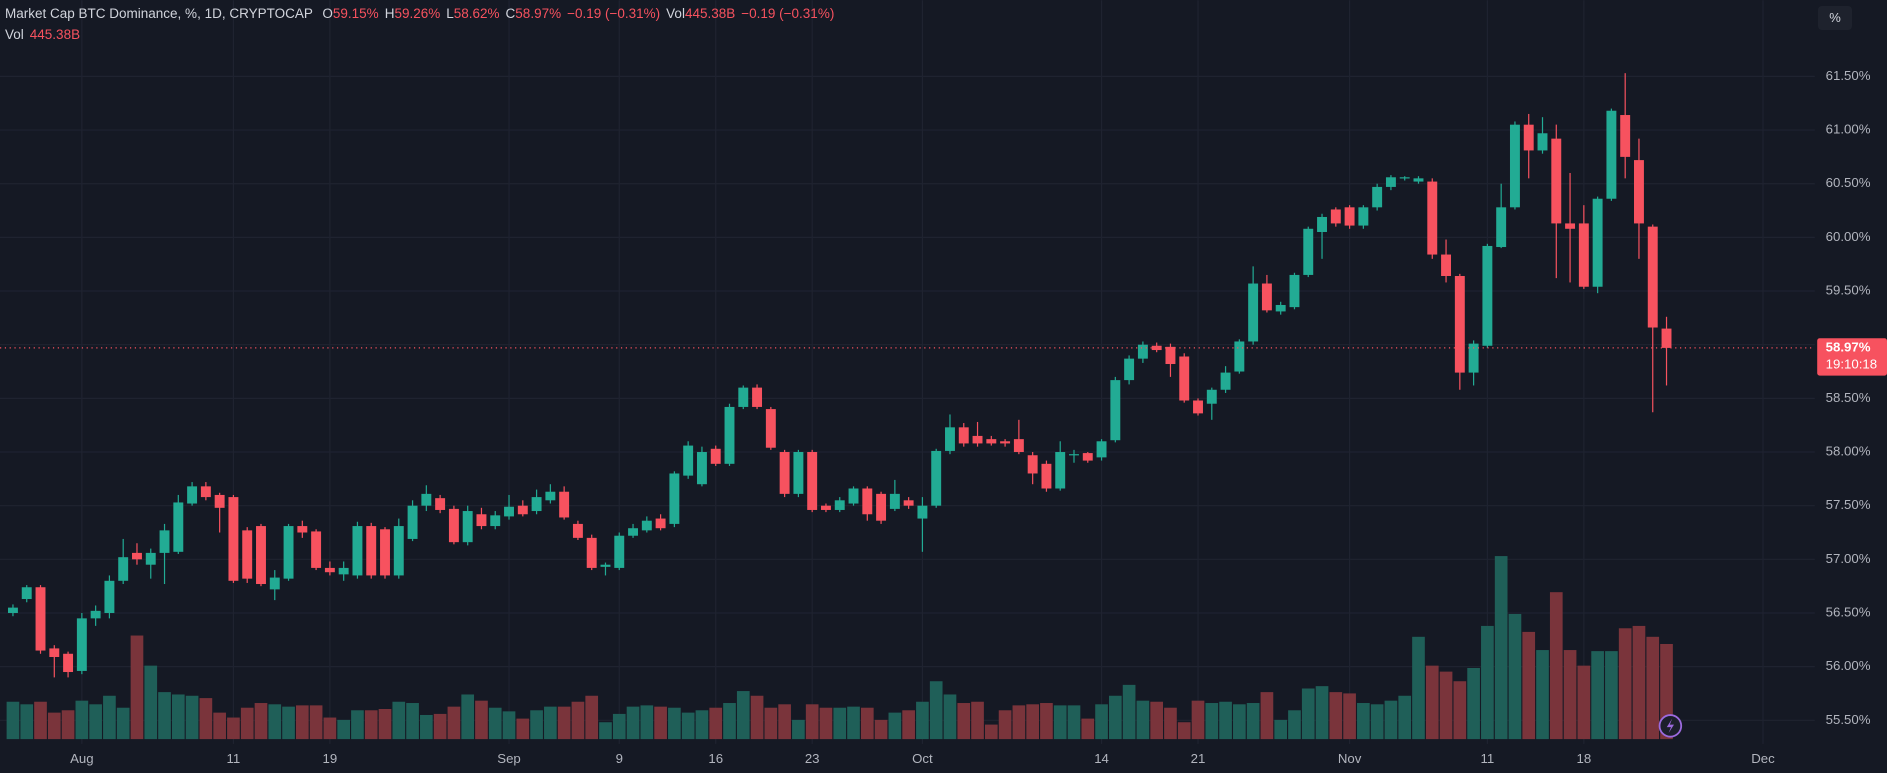  What do you see at coordinates (1848, 665) in the screenshot?
I see `y-tick-label: 56.00%` at bounding box center [1848, 665].